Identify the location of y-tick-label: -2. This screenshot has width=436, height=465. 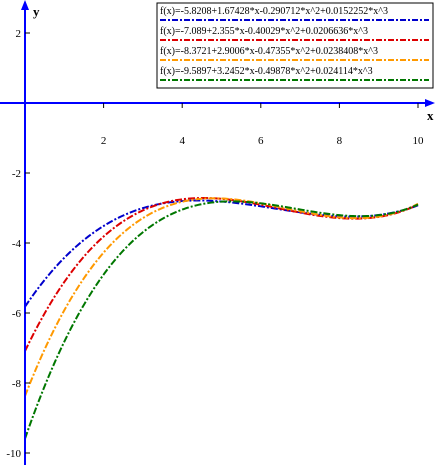
(16, 174).